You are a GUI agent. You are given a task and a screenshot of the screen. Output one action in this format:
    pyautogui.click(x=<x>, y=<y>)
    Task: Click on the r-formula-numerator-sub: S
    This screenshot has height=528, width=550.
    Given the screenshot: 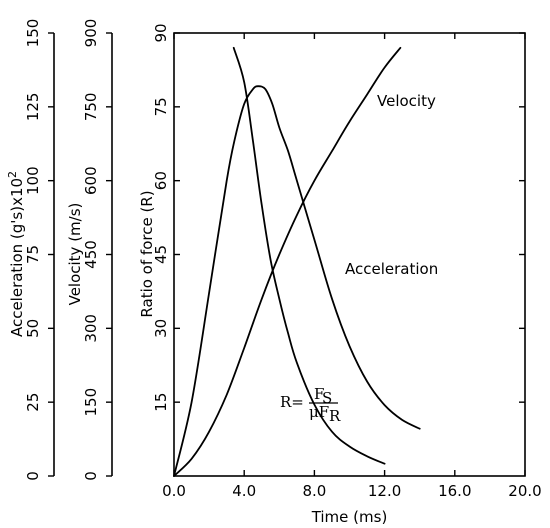 What is the action you would take?
    pyautogui.click(x=327, y=398)
    